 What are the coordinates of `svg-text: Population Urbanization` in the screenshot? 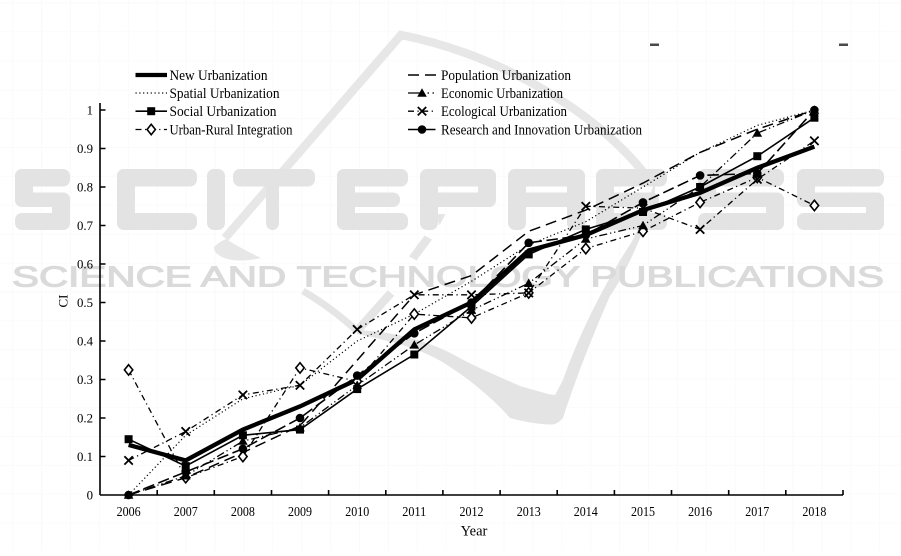 It's located at (506, 76).